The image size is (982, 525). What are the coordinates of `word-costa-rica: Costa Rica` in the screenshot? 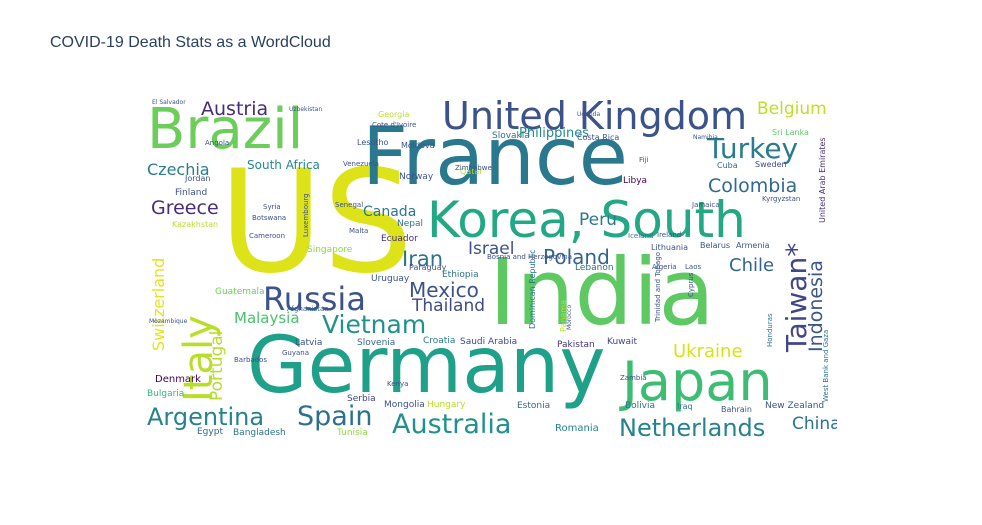 It's located at (598, 137).